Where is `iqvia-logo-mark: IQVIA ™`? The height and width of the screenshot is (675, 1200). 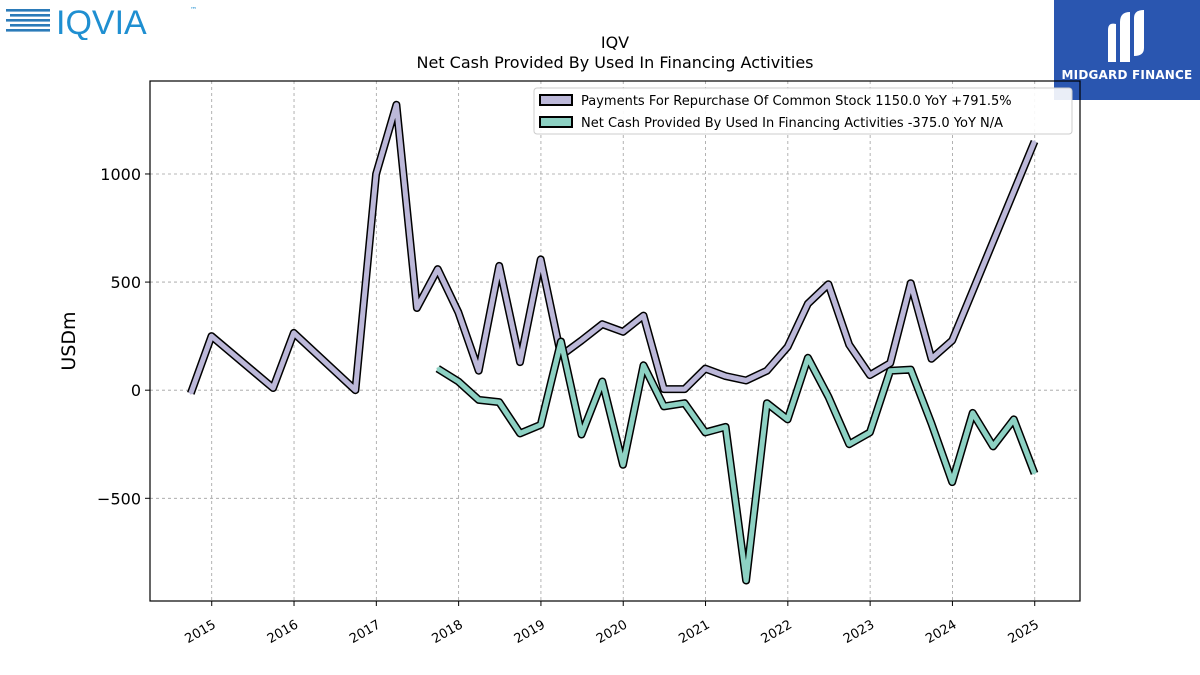 iqvia-logo-mark: IQVIA ™ is located at coordinates (101, 23).